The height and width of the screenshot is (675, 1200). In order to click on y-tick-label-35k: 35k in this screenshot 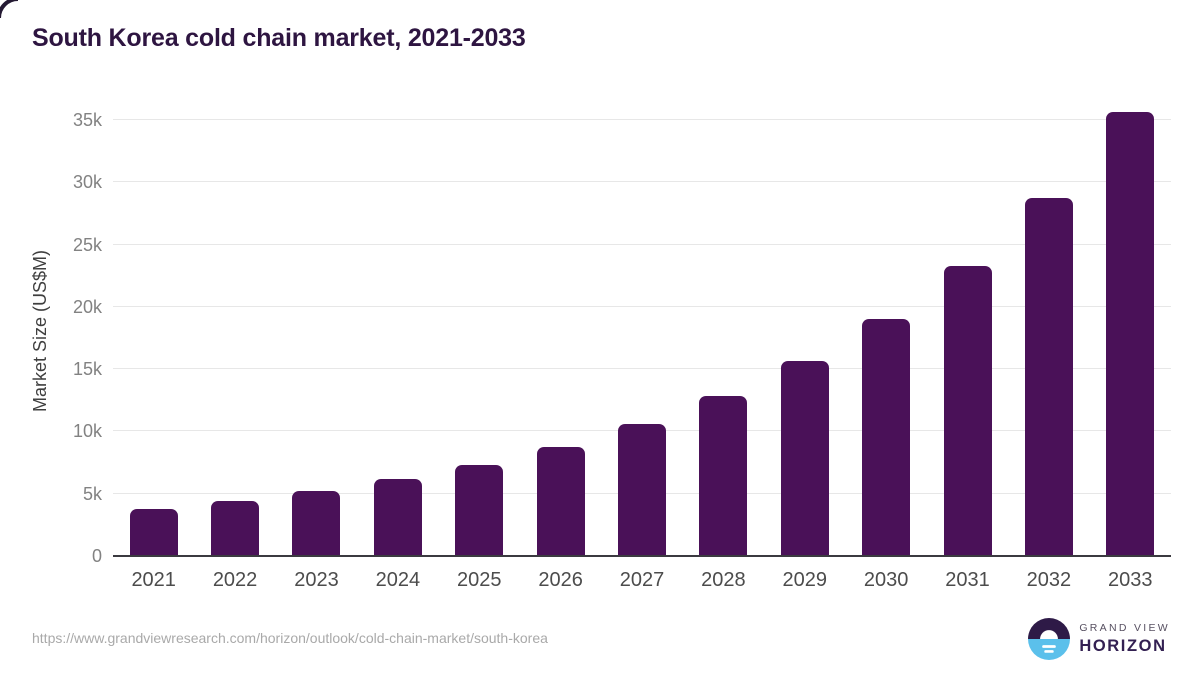, I will do `click(87, 119)`.